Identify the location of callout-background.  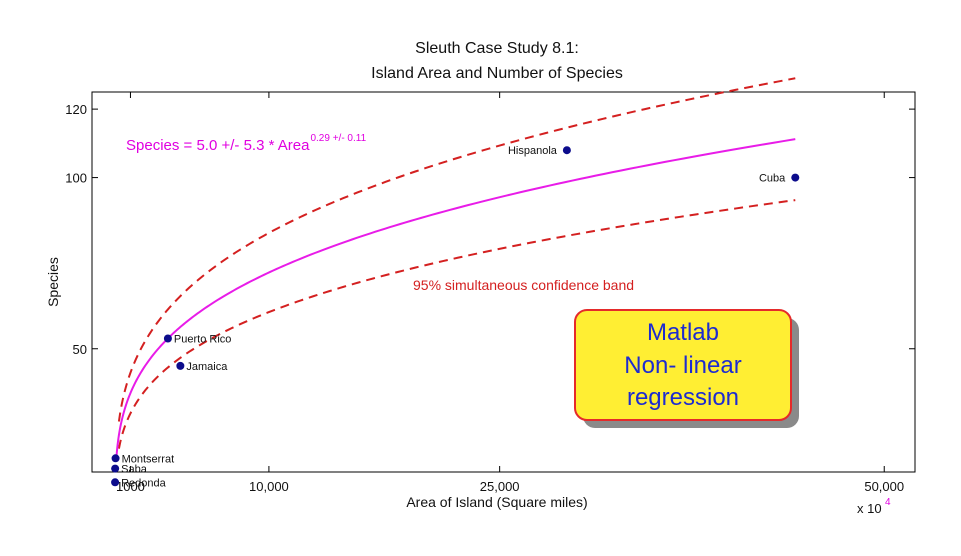
(683, 365).